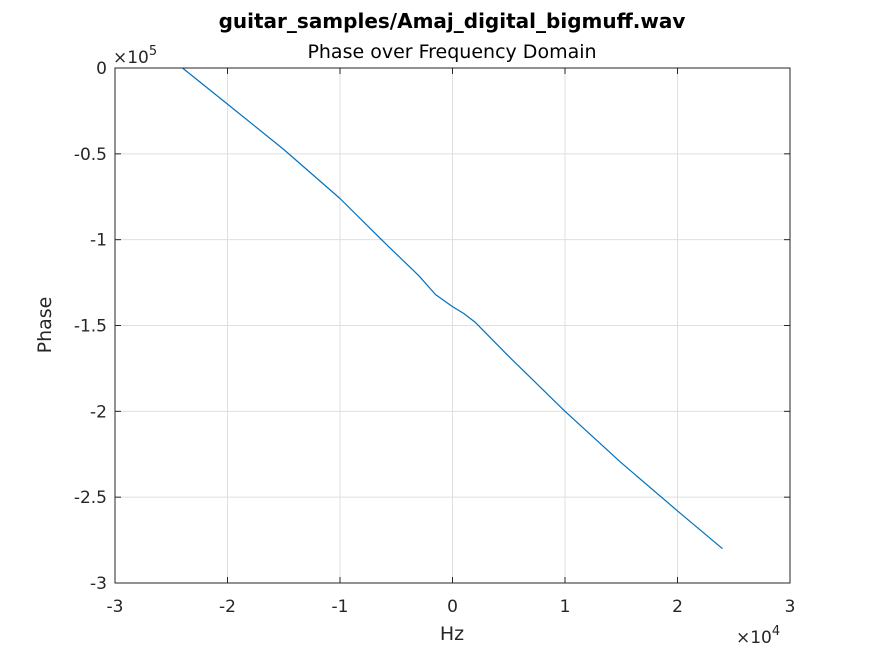  I want to click on y-tick-label: -0.5, so click(90, 155).